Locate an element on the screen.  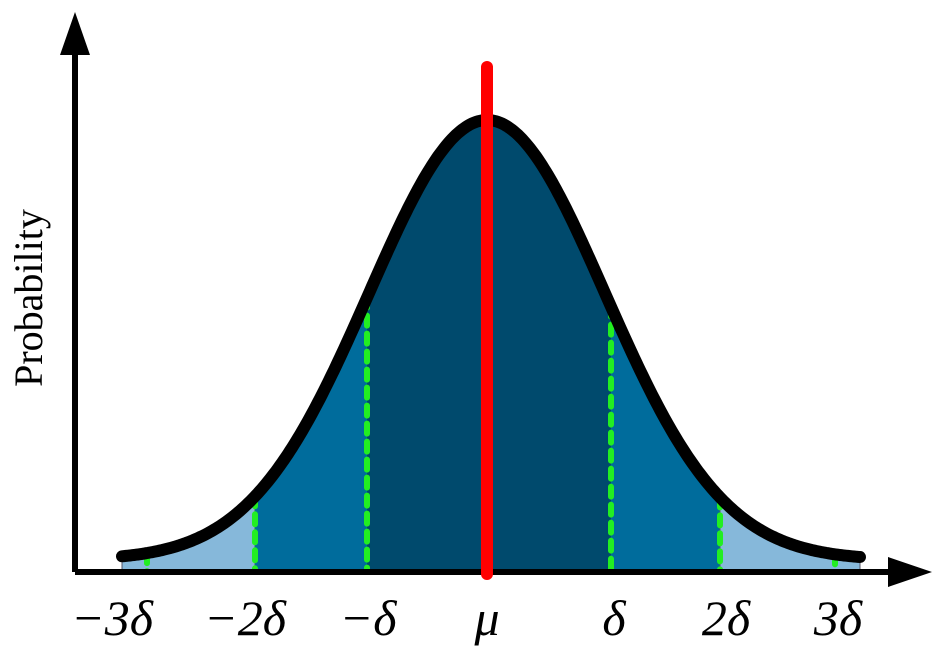
x-label: μ is located at coordinates (486, 618).